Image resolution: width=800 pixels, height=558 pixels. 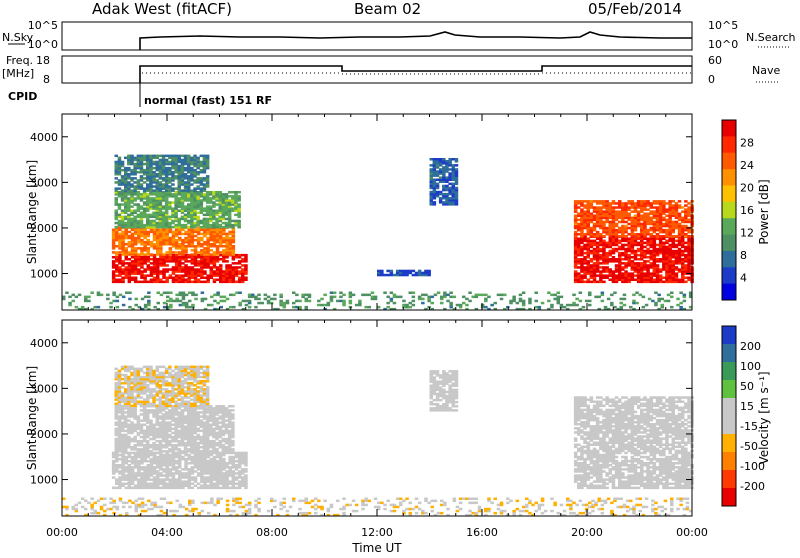 I want to click on nave-tick-high: 60, so click(x=715, y=60).